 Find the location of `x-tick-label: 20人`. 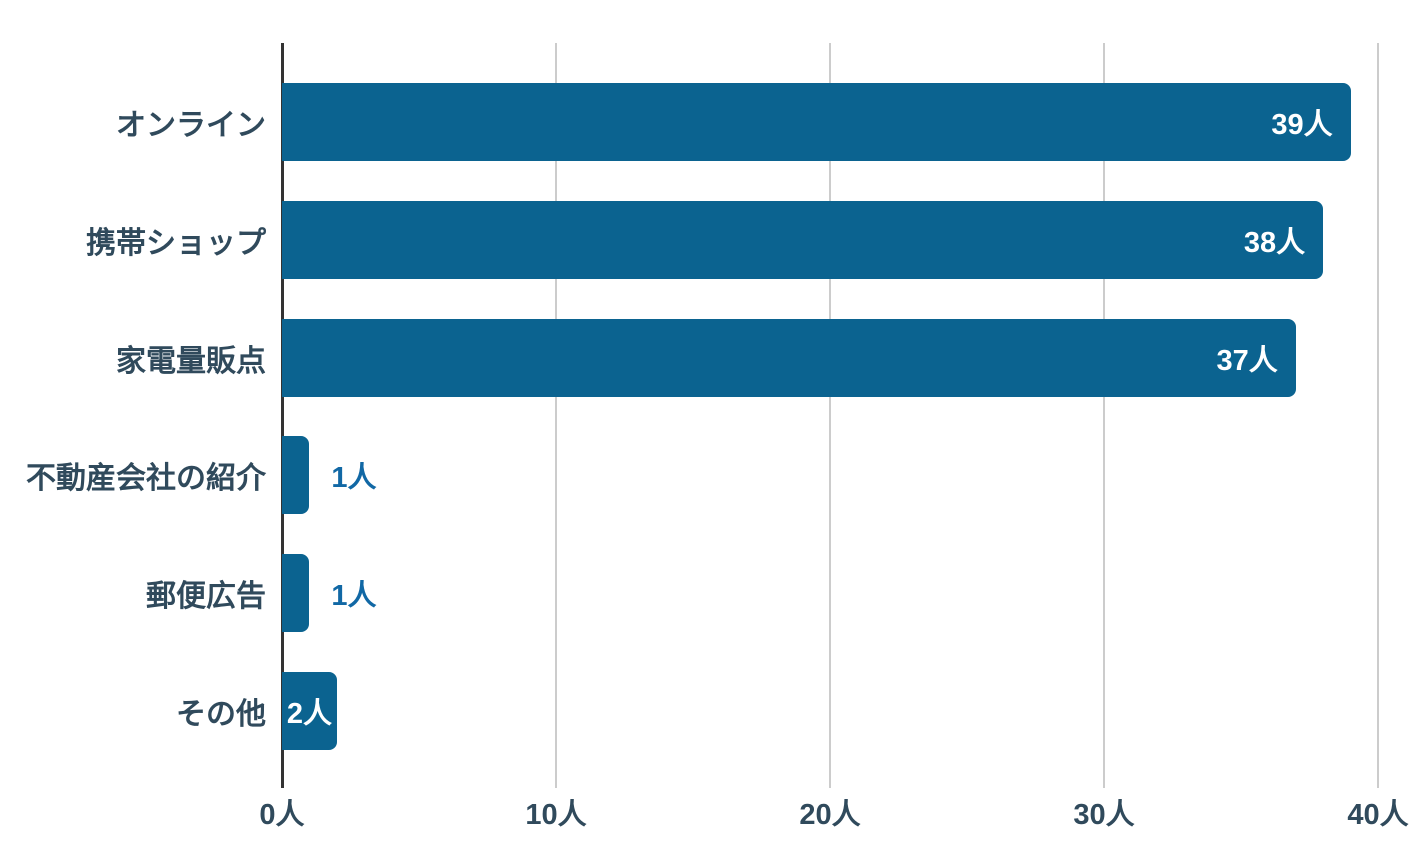

x-tick-label: 20人 is located at coordinates (830, 815).